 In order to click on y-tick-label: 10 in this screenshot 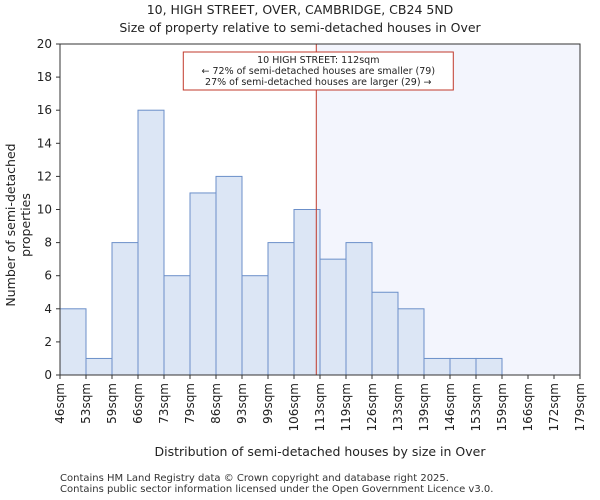, I will do `click(44, 210)`.